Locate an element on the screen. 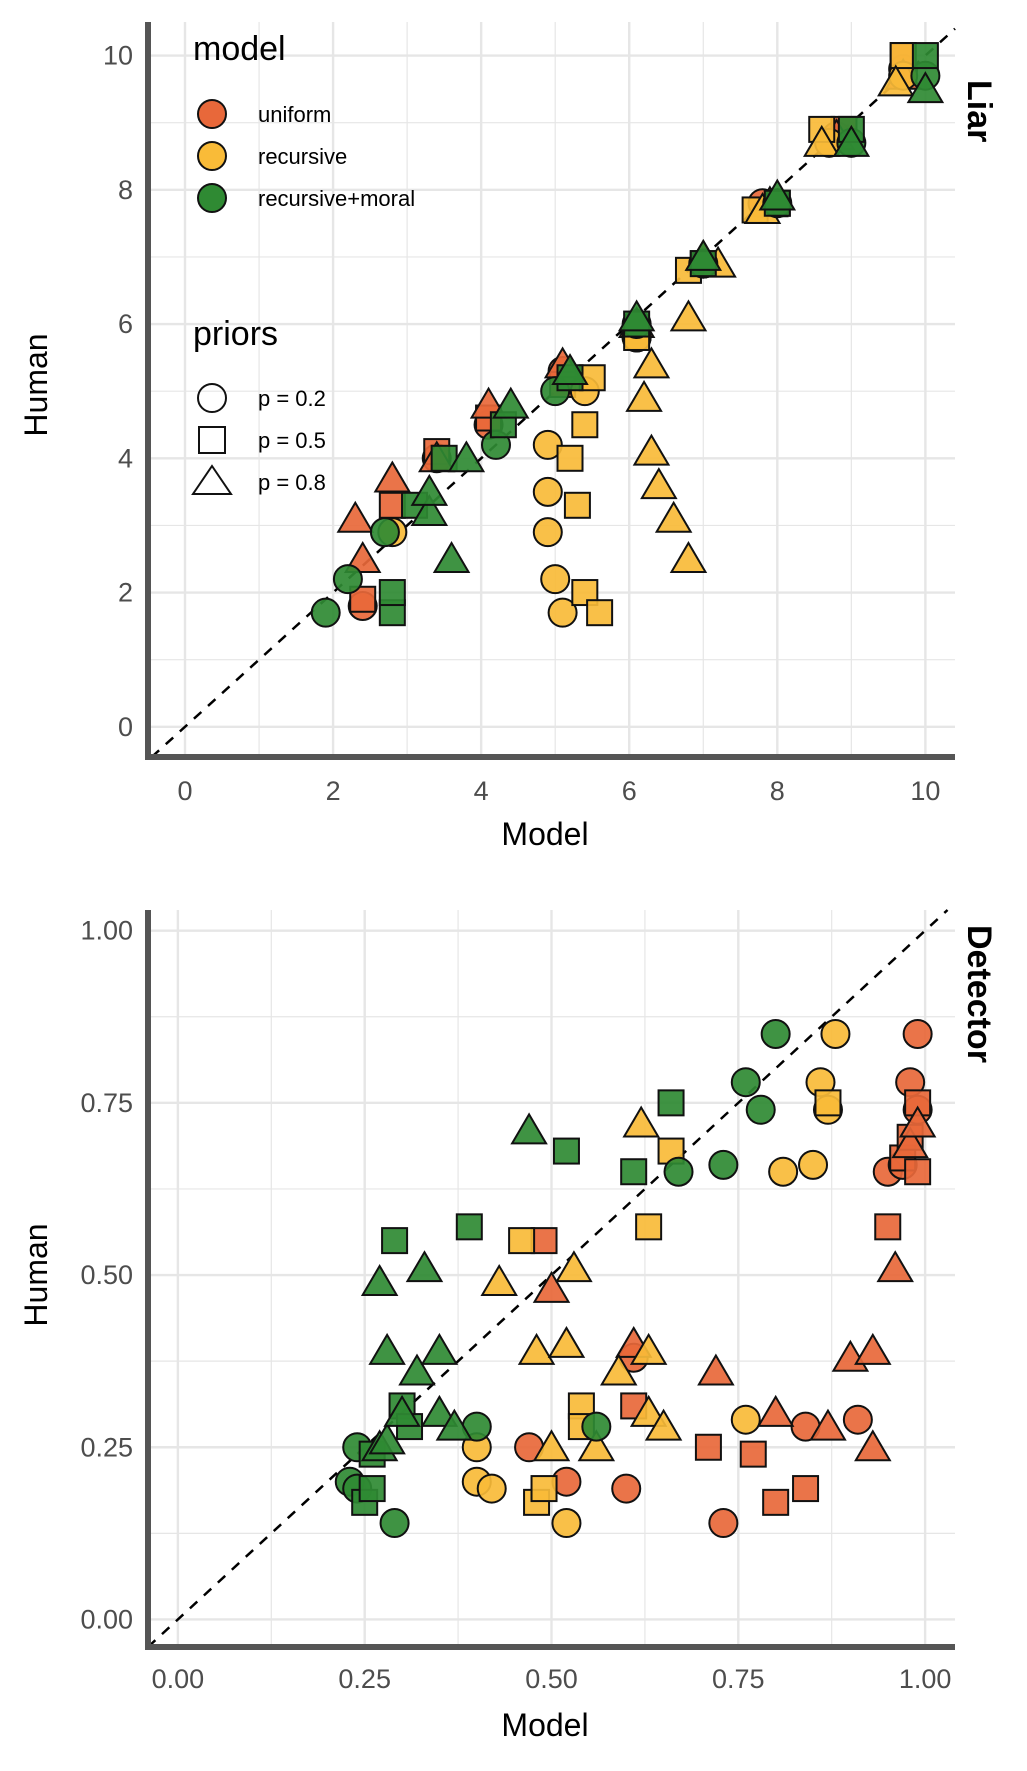  x-tick-label: 0.25 is located at coordinates (364, 1679).